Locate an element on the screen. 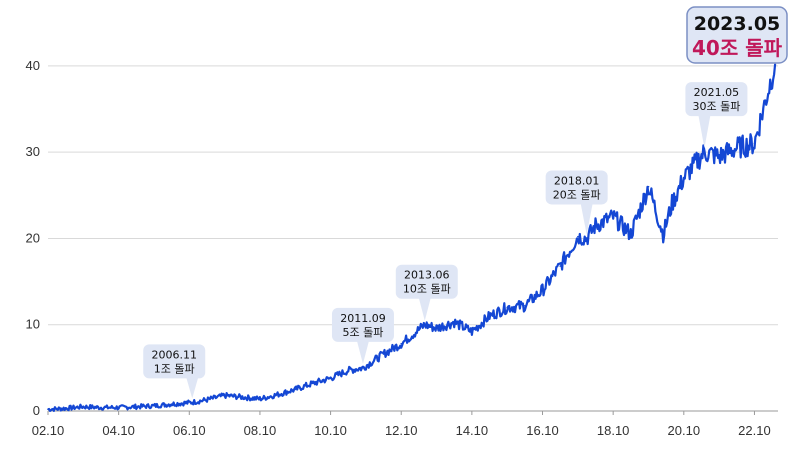 This screenshot has width=800, height=450. x-tick-label: 06.10 is located at coordinates (189, 430).